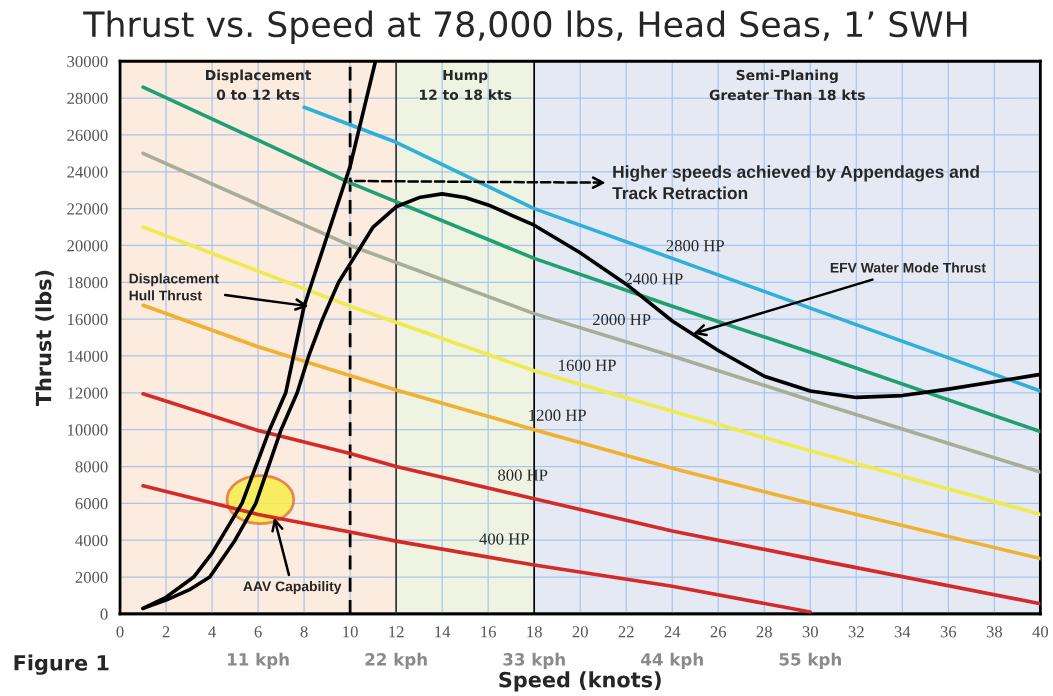  Describe the element at coordinates (258, 660) in the screenshot. I see `x2-tick-label: 11 kph` at that location.